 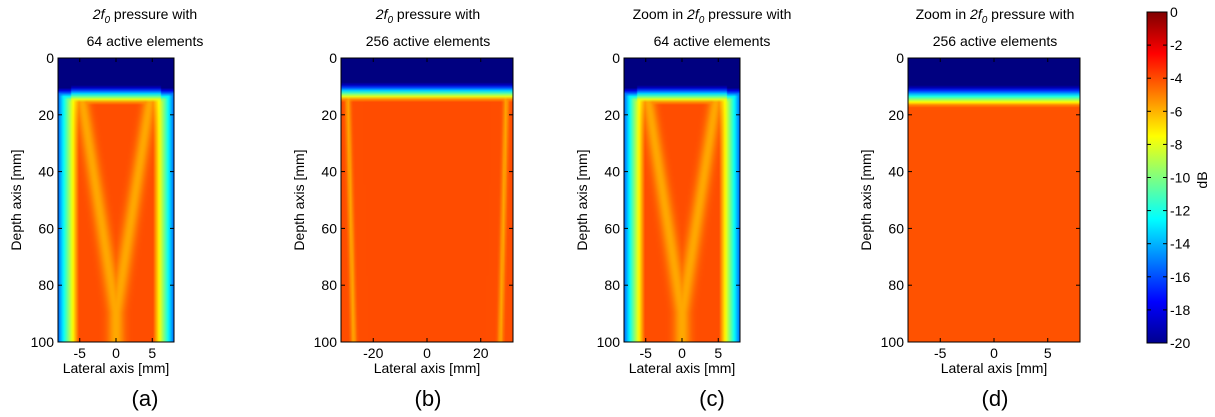 I want to click on panel-caption: (c), so click(x=712, y=398).